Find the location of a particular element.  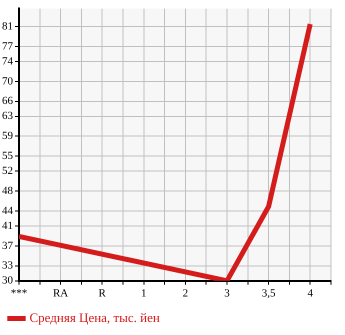

y-tick-label: 59 is located at coordinates (8, 136).